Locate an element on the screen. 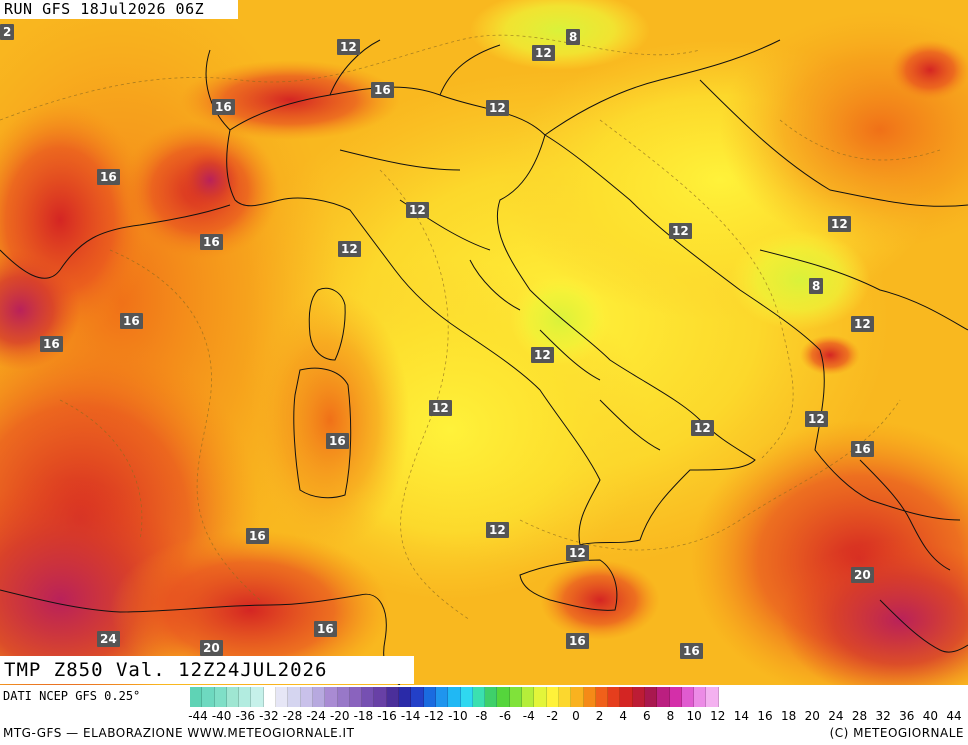 This screenshot has width=968, height=745. scale-tick-label: 6 is located at coordinates (647, 716).